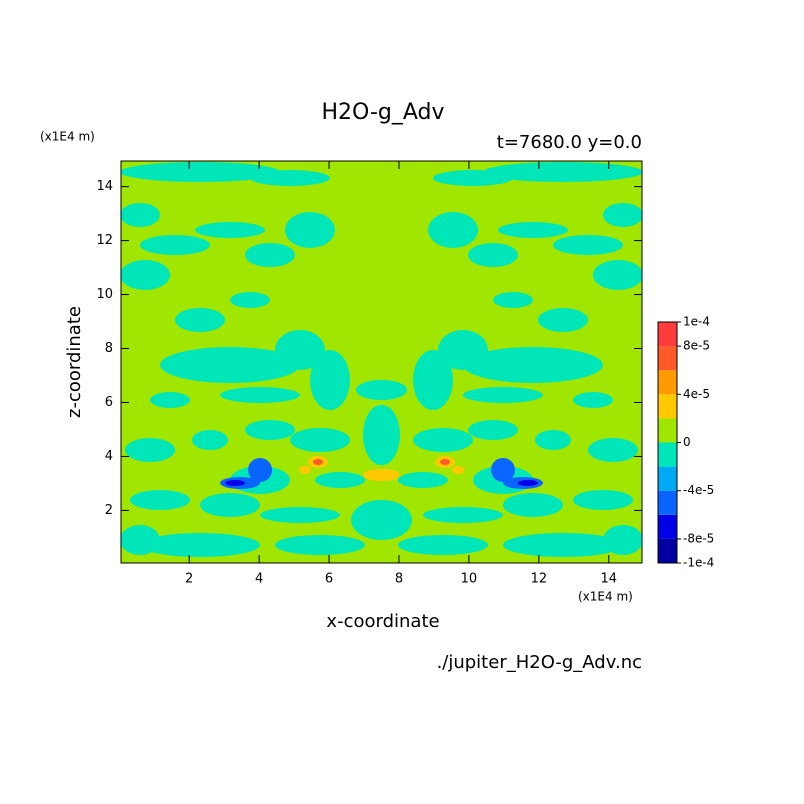  Describe the element at coordinates (469, 579) in the screenshot. I see `x-tick-label: 10` at that location.